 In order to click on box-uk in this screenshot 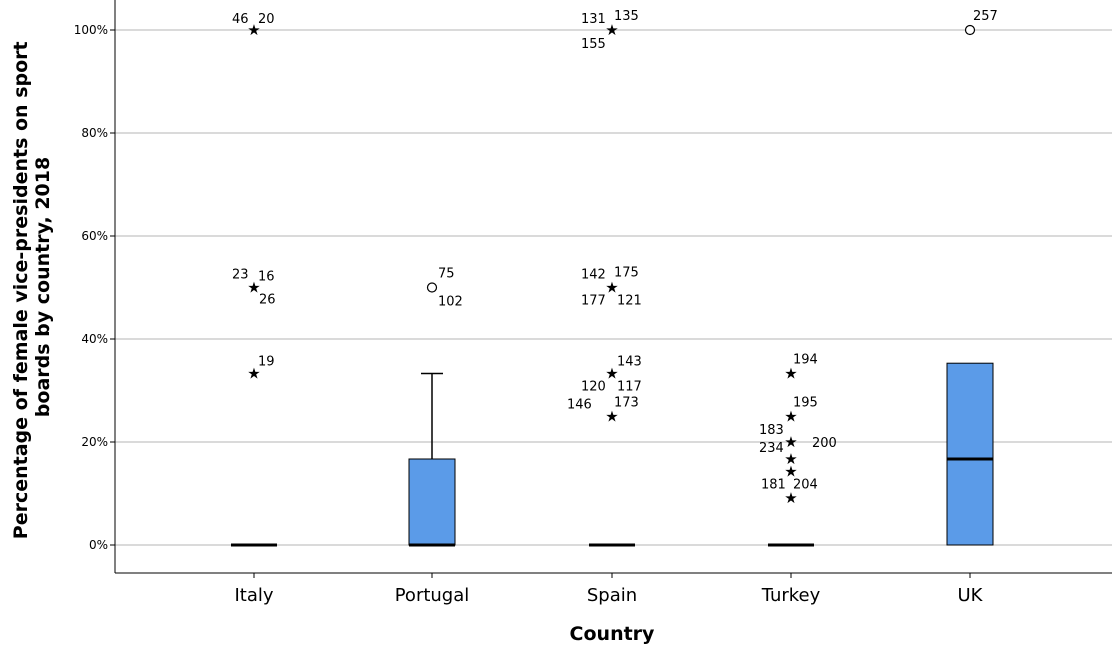, I will do `click(970, 454)`.